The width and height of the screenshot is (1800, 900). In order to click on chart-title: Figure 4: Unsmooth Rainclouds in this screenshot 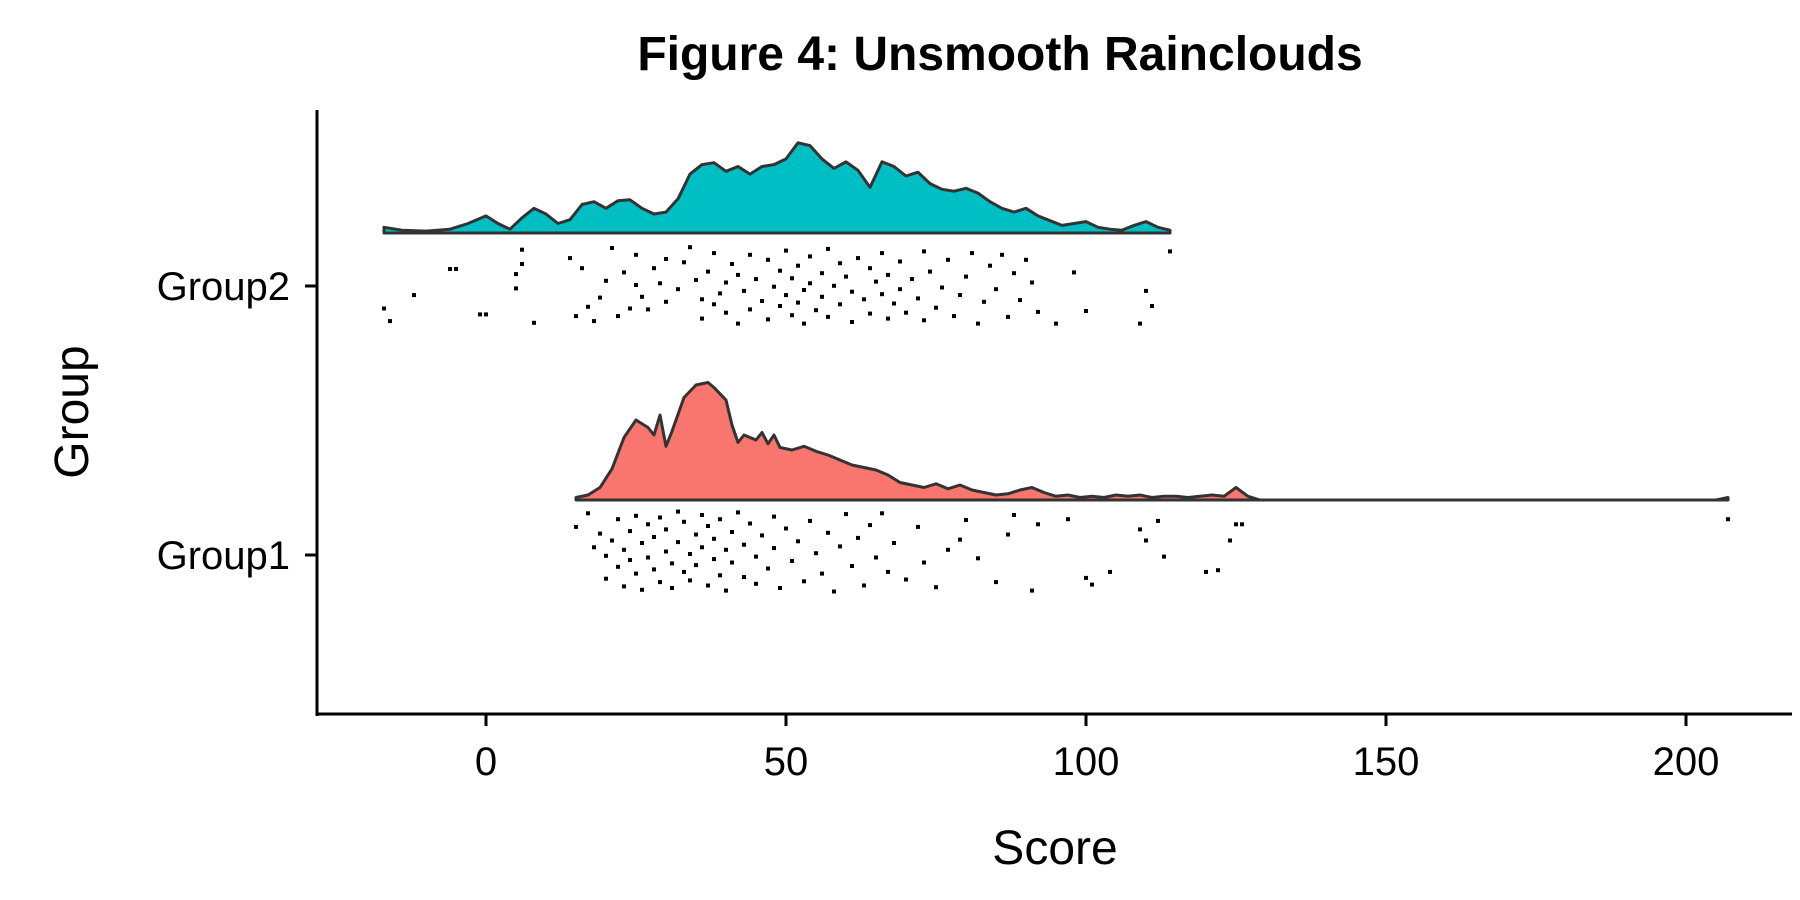, I will do `click(999, 54)`.